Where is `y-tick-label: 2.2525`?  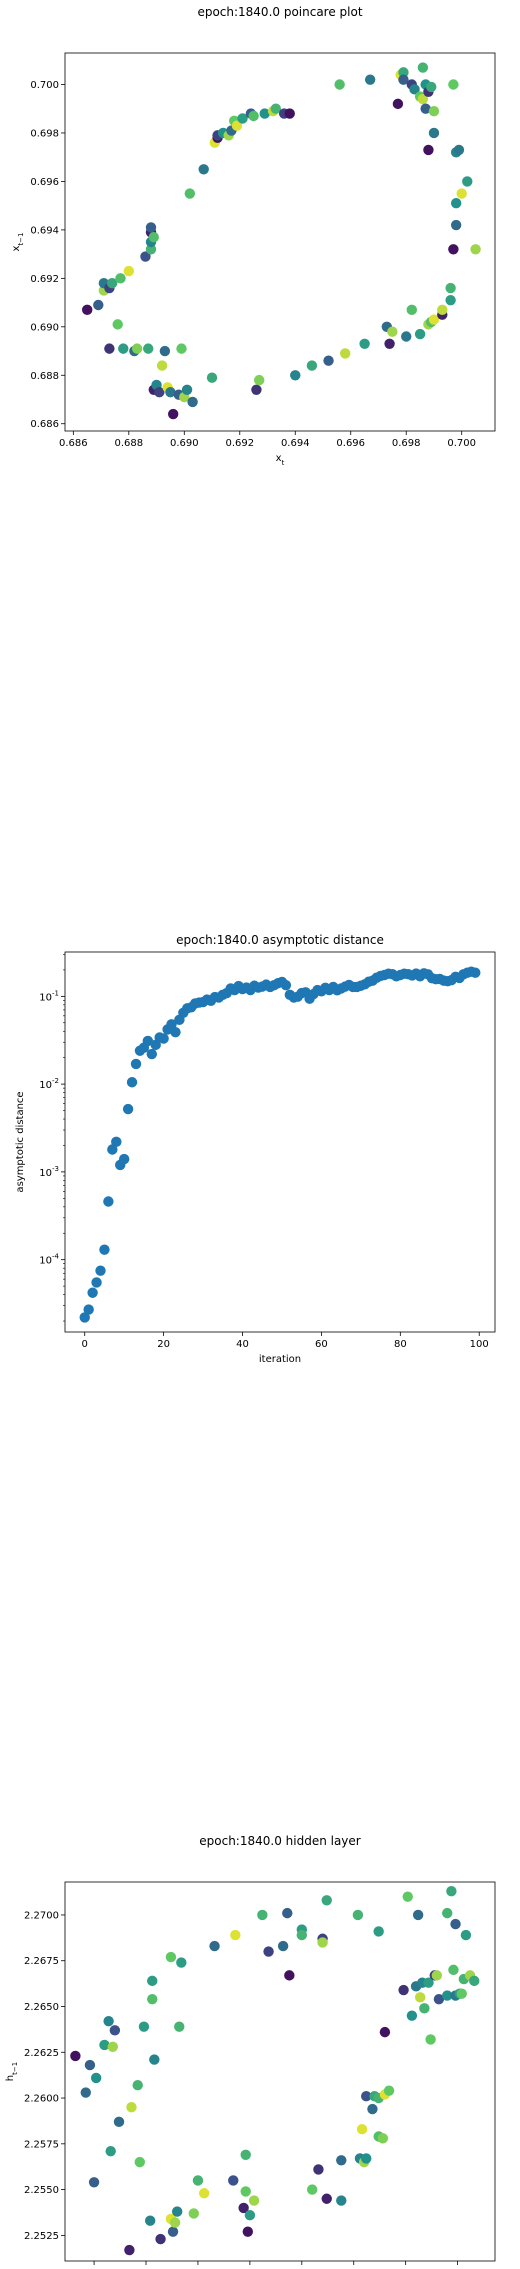 y-tick-label: 2.2525 is located at coordinates (41, 2236).